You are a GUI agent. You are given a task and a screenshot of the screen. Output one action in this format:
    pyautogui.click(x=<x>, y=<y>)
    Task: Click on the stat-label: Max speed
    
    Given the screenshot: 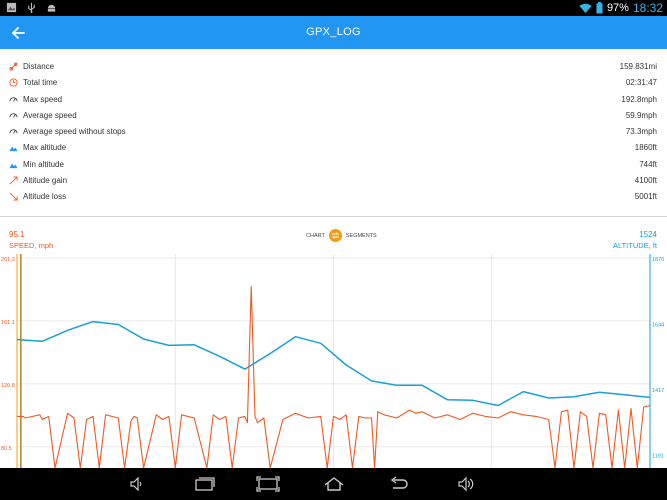 What is the action you would take?
    pyautogui.click(x=43, y=99)
    